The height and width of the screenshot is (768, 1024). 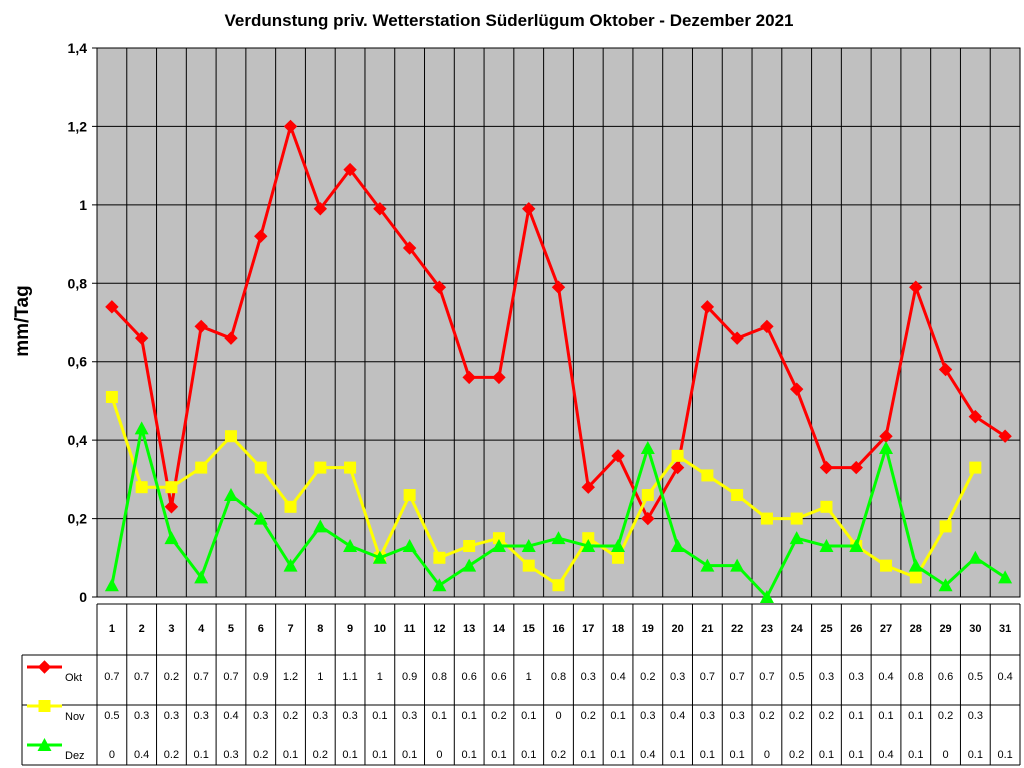 What do you see at coordinates (945, 677) in the screenshot?
I see `table-cell: 0.6` at bounding box center [945, 677].